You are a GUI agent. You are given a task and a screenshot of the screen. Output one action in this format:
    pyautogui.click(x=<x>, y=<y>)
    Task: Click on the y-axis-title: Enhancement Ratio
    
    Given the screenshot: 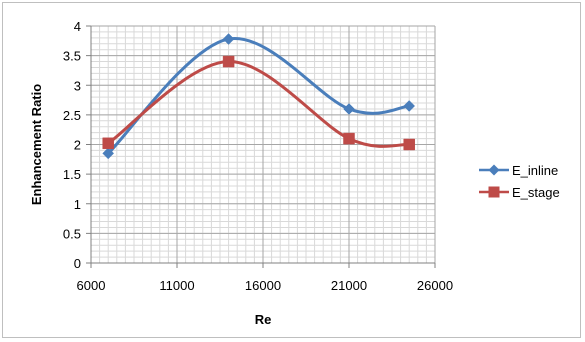 What is the action you would take?
    pyautogui.click(x=36, y=144)
    